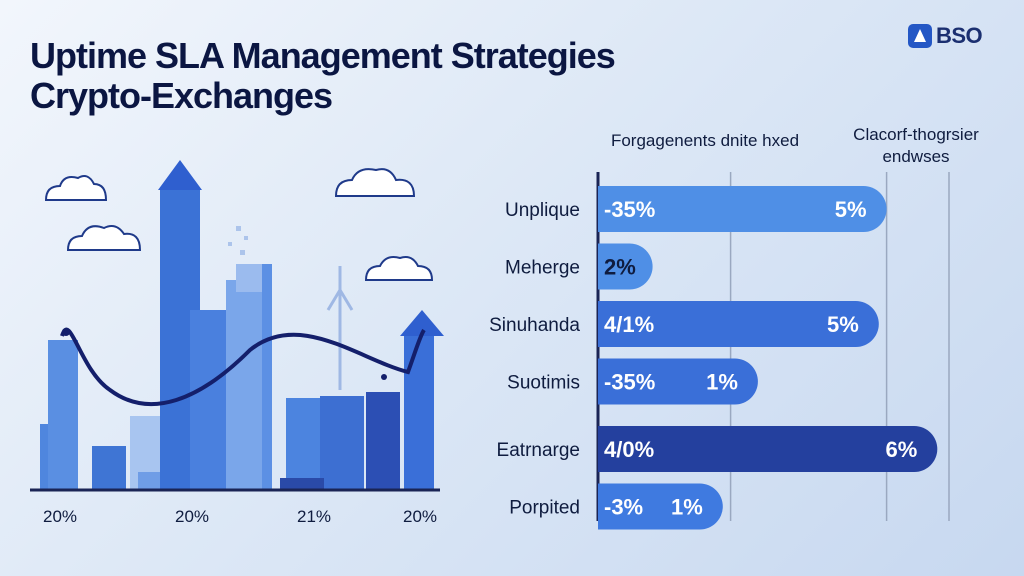 Image resolution: width=1024 pixels, height=576 pixels. Describe the element at coordinates (340, 328) in the screenshot. I see `wind-turbine-icon` at that location.